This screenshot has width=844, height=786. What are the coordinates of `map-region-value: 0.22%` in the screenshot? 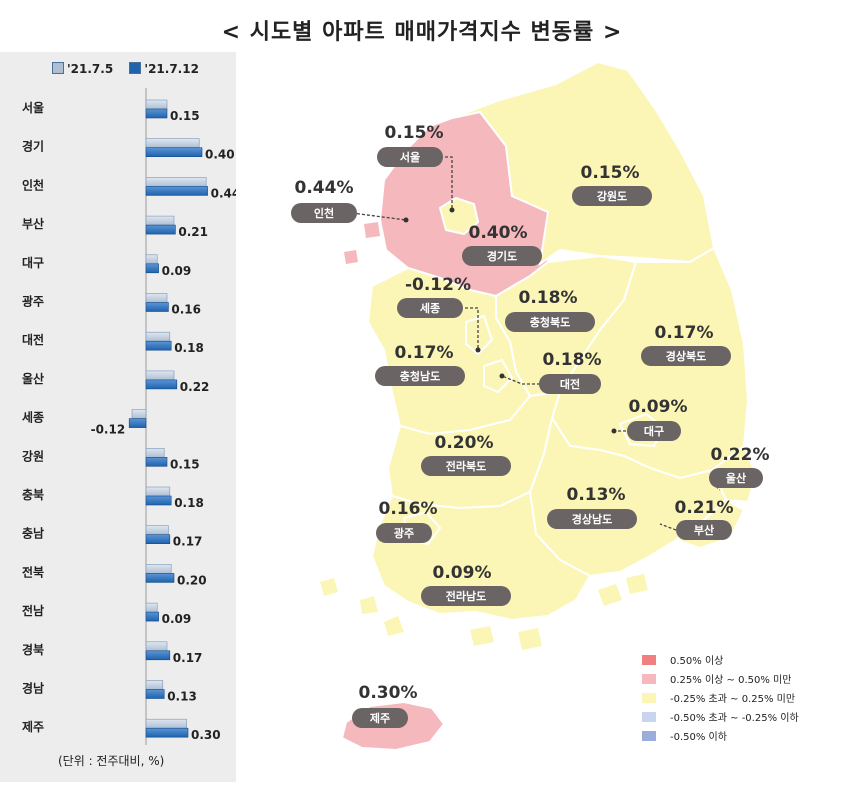 It's located at (740, 455).